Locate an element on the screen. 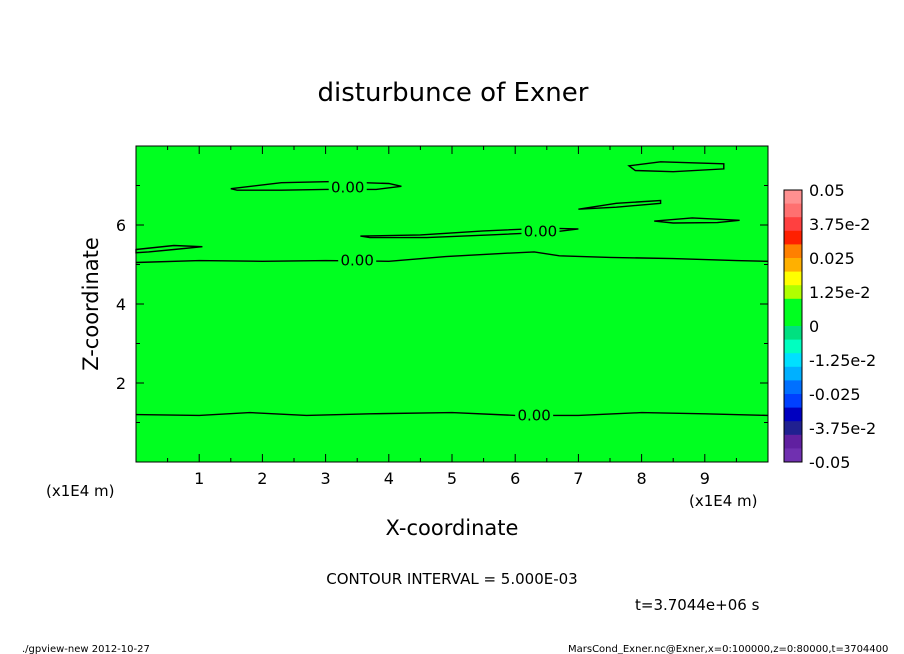 The image size is (904, 654). colorbar-frame is located at coordinates (793, 326).